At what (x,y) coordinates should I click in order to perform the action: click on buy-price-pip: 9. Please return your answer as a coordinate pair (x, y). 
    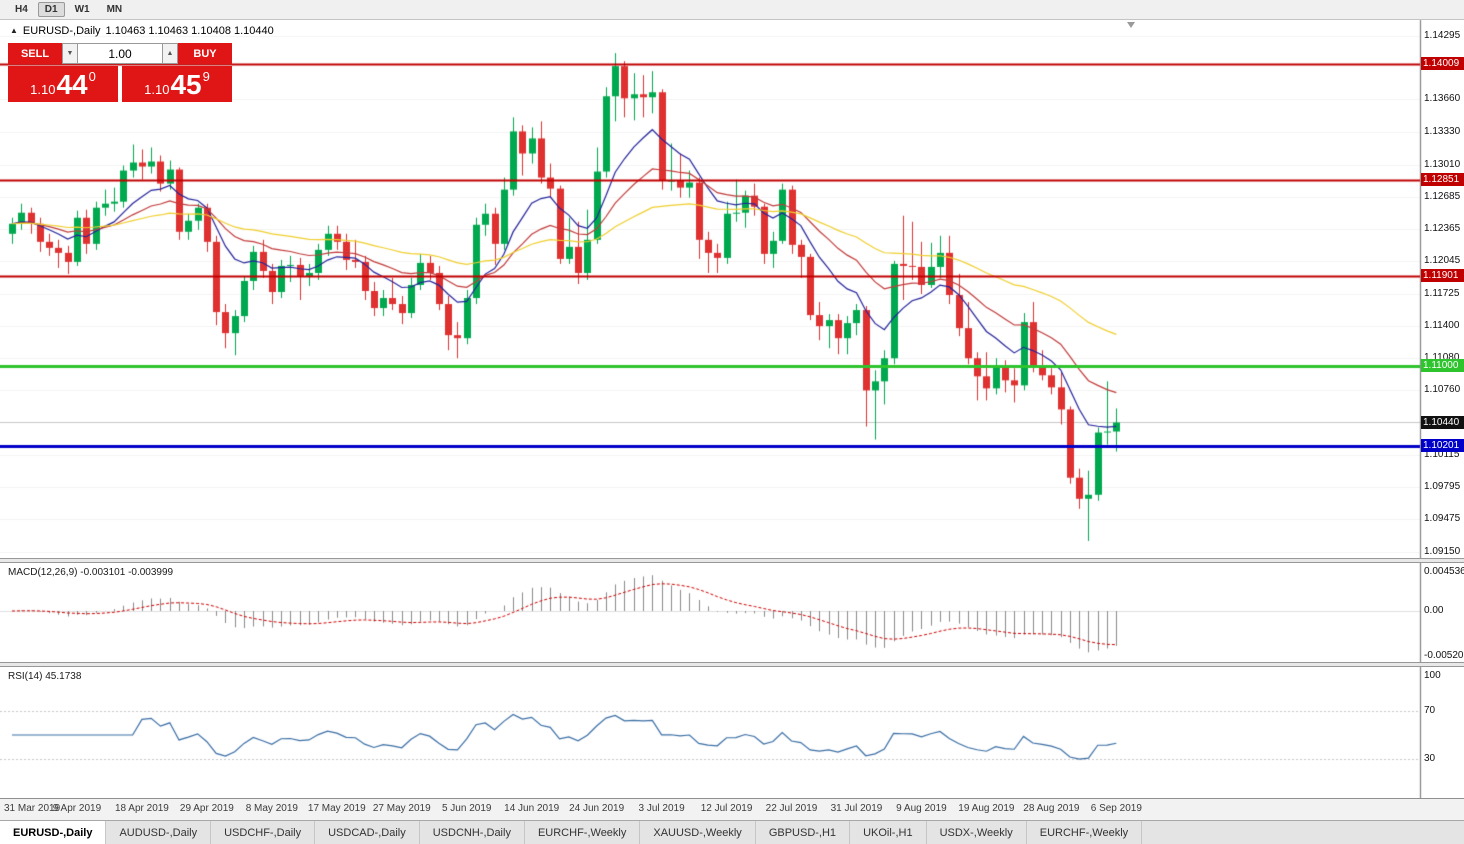
    Looking at the image, I should click on (206, 76).